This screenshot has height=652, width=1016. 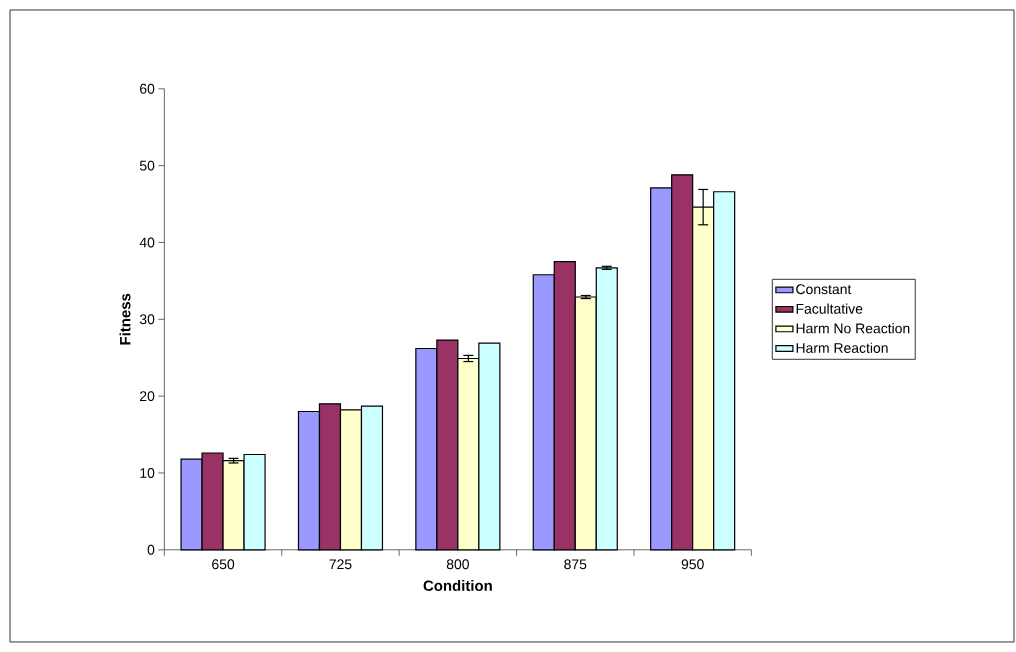 What do you see at coordinates (223, 564) in the screenshot?
I see `x-tick-label: 650` at bounding box center [223, 564].